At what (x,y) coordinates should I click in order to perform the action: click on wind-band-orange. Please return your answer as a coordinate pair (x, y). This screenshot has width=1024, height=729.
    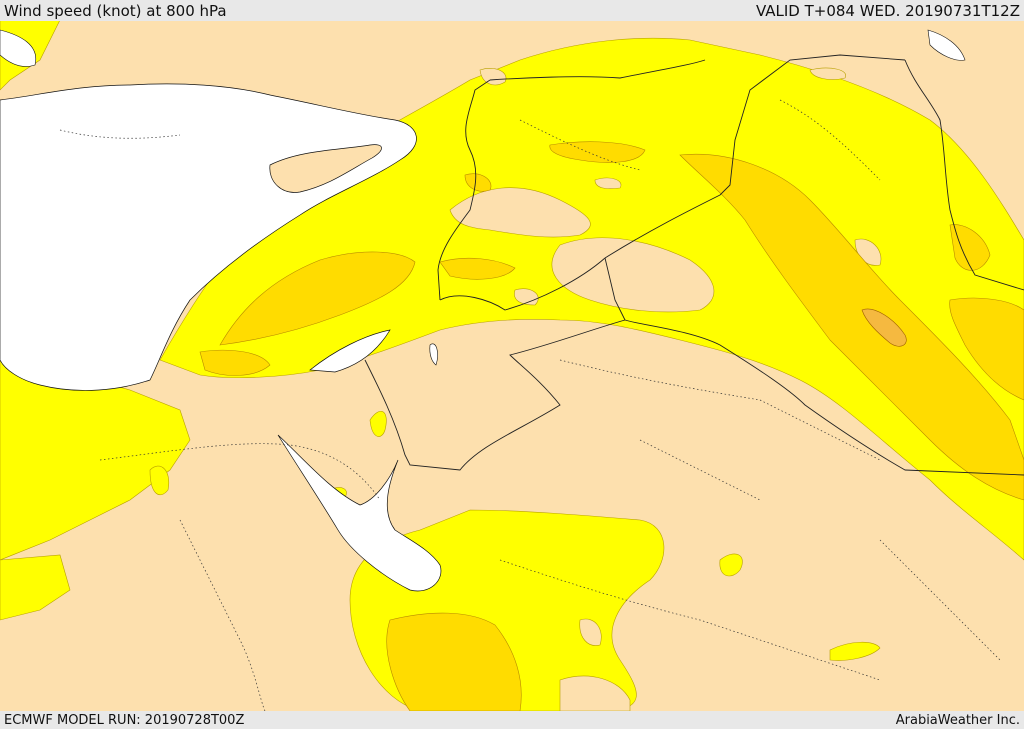
    Looking at the image, I should click on (884, 327).